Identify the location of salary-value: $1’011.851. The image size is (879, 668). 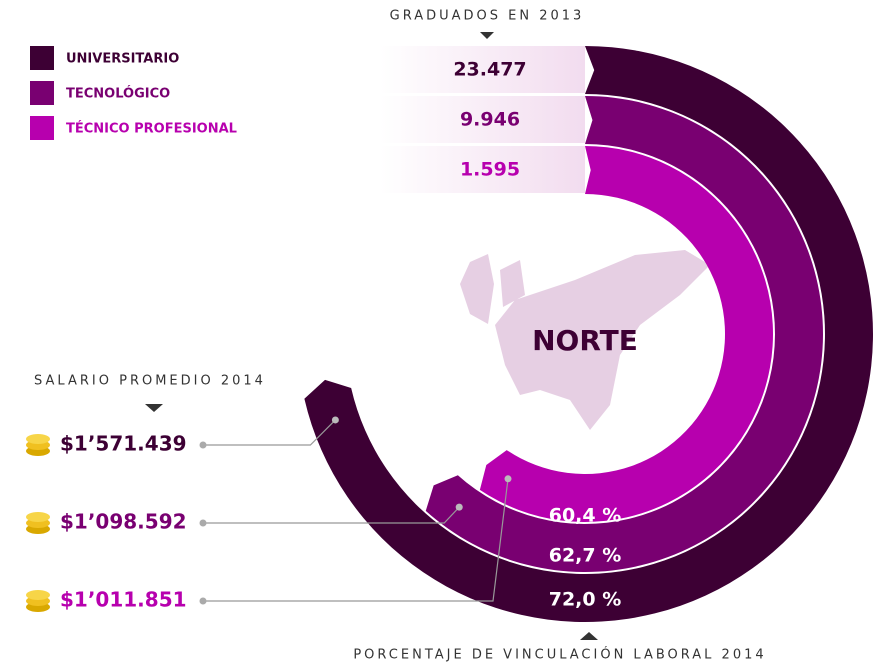
(123, 600).